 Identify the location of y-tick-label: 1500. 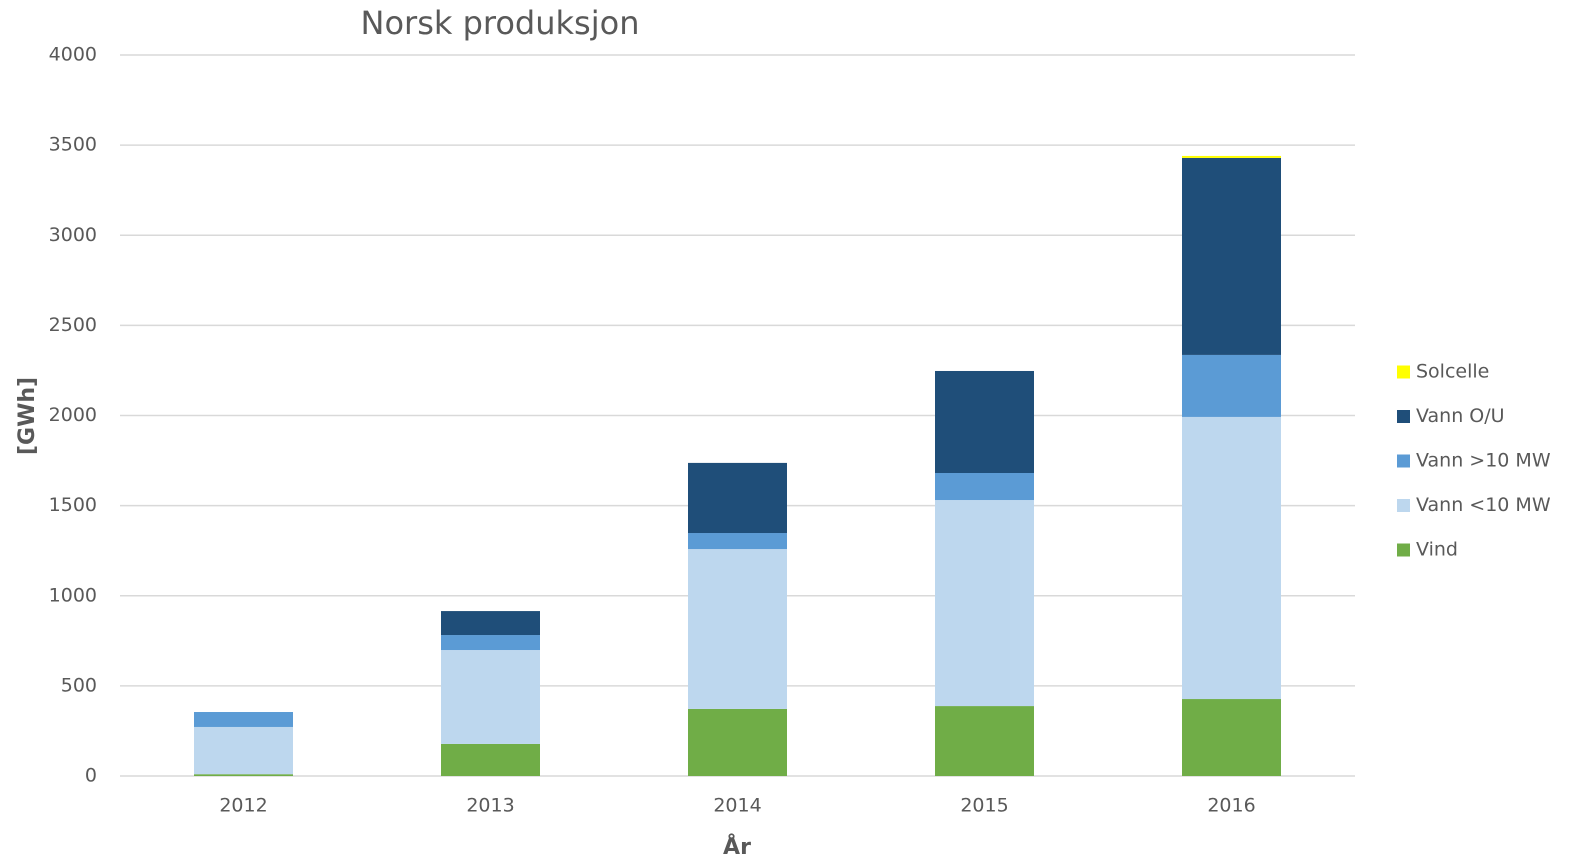
(73, 505).